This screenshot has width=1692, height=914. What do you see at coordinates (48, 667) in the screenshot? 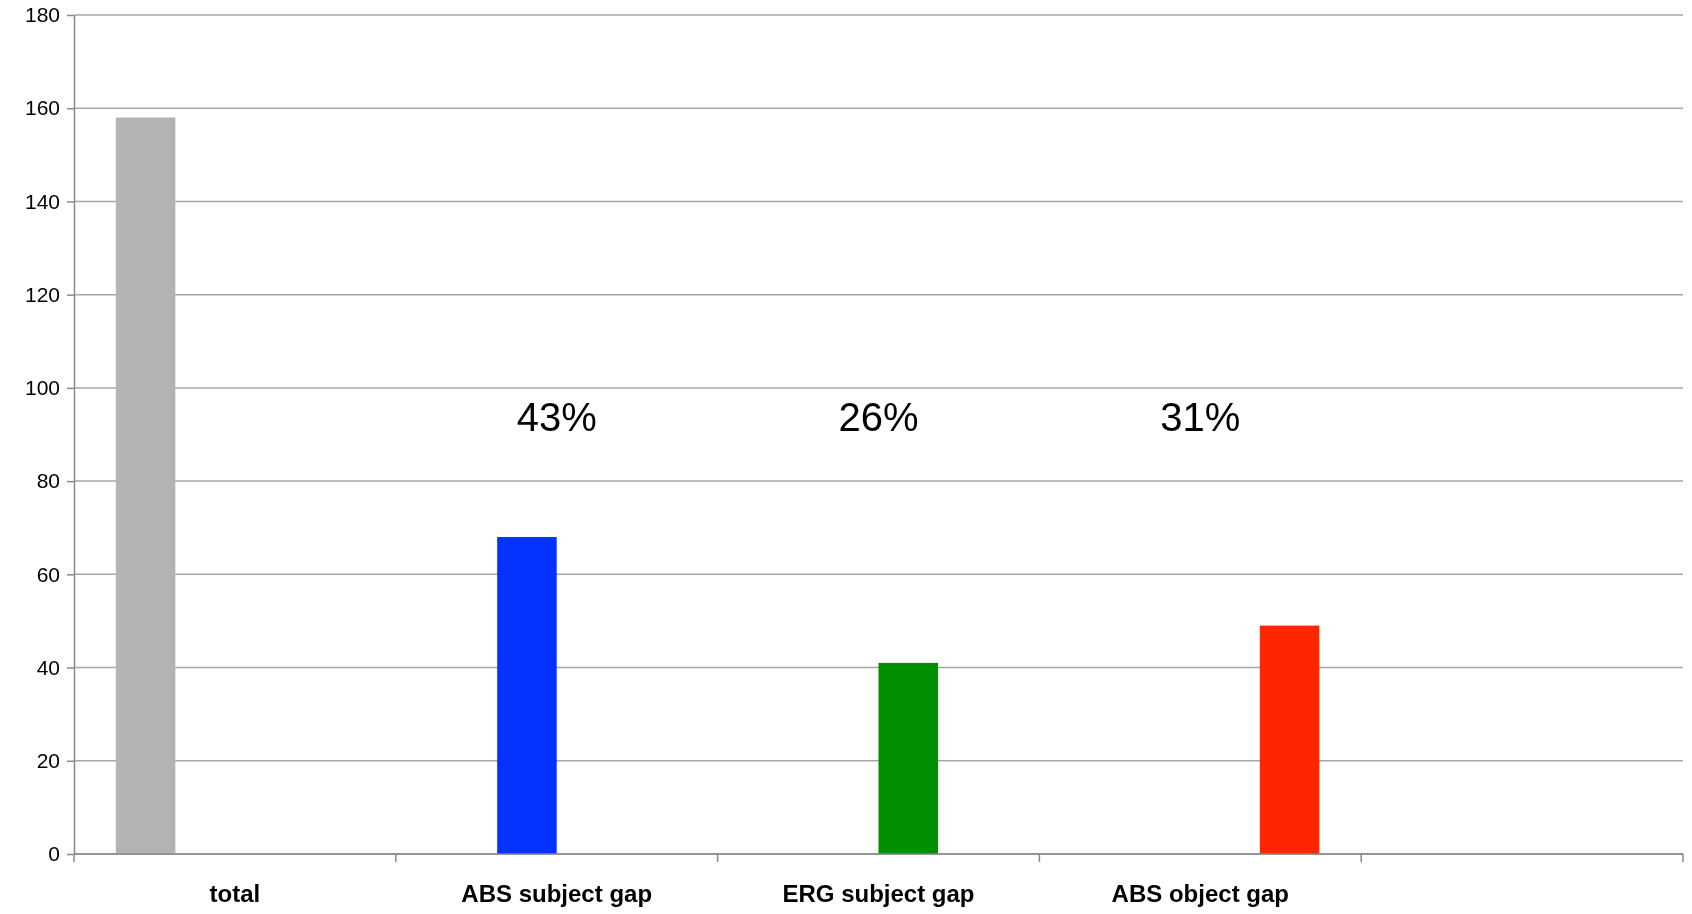
I see `y-tick-label: 40` at bounding box center [48, 667].